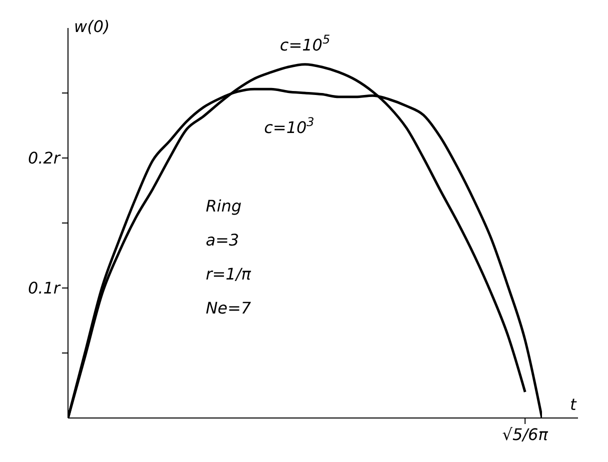  What do you see at coordinates (573, 404) in the screenshot?
I see `x-axis-title: t` at bounding box center [573, 404].